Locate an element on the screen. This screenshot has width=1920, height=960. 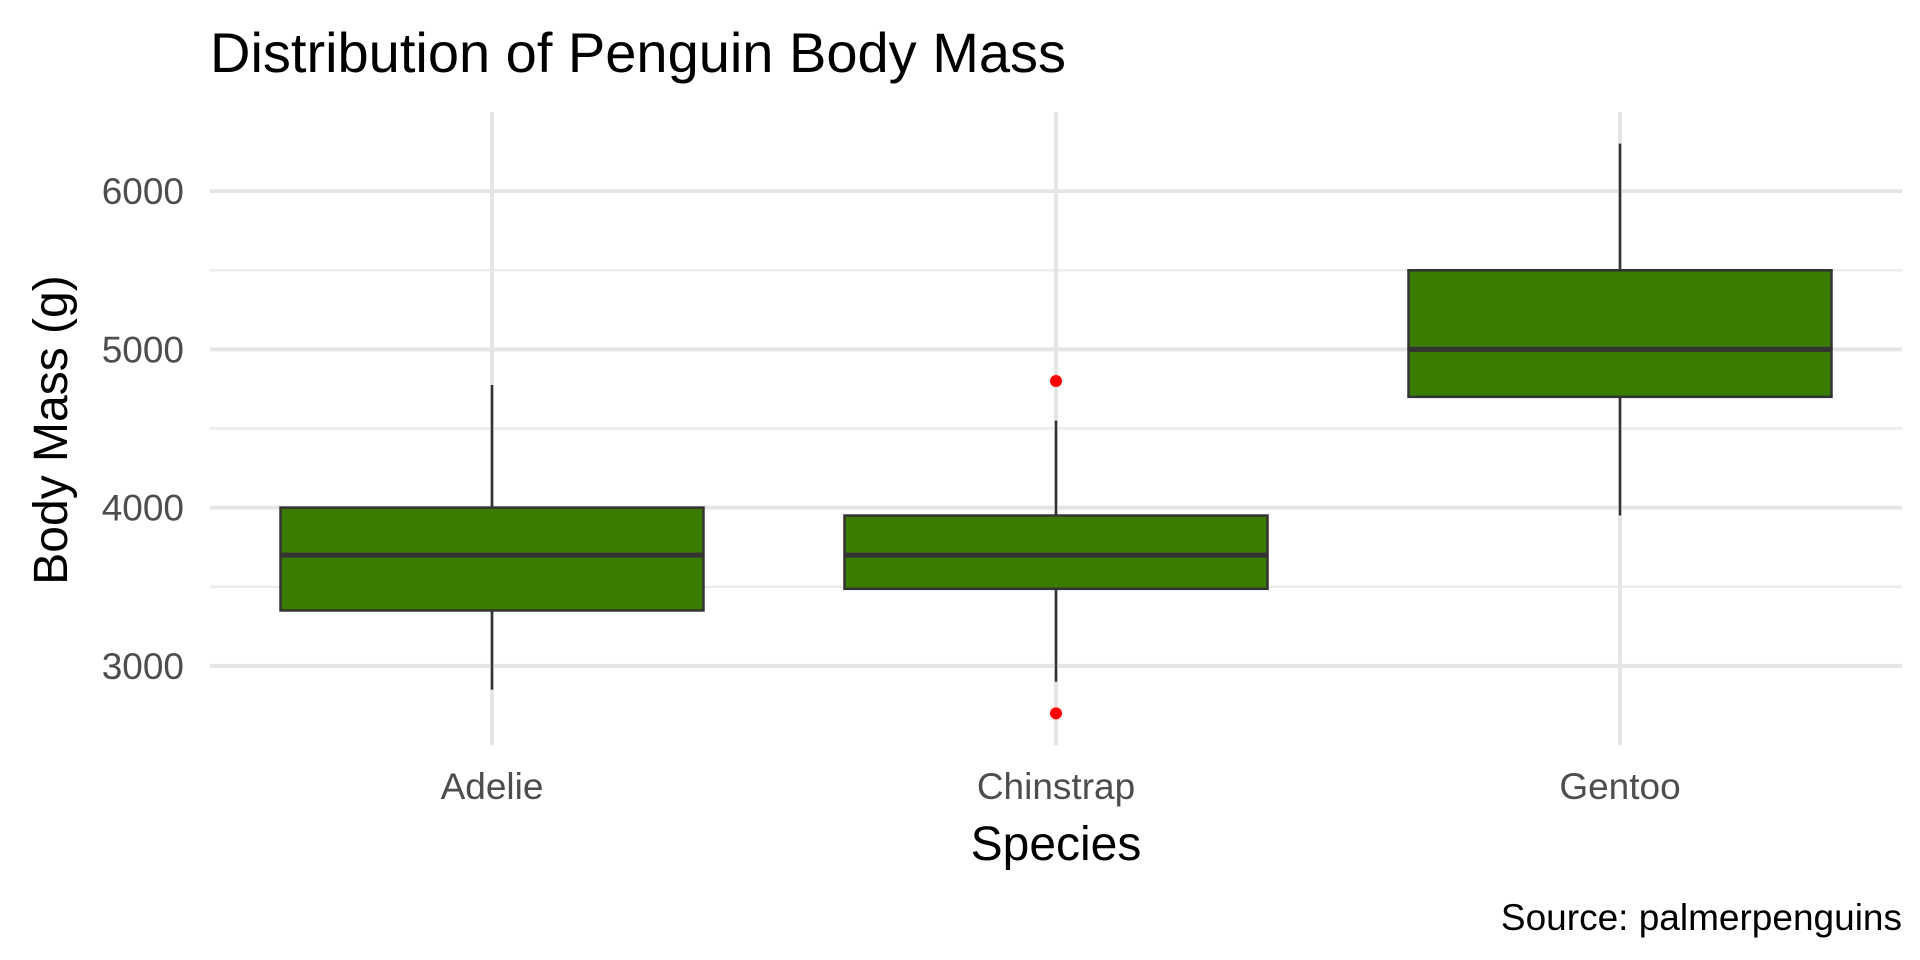
y-axis-ticks: 3000 4000 5000 6000 is located at coordinates (143, 429).